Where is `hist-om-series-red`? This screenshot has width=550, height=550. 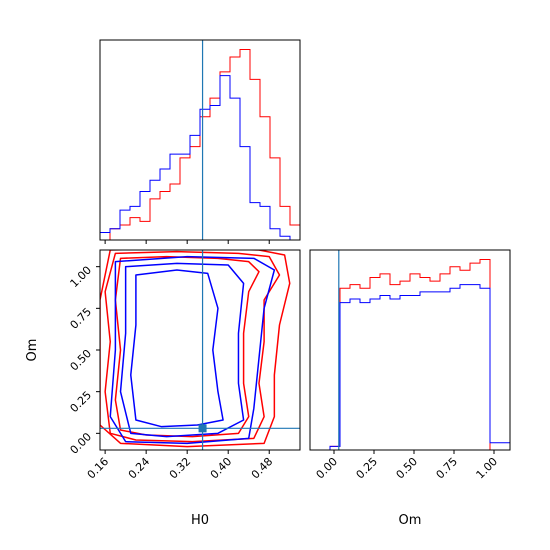
hist-om-series-red is located at coordinates (410, 355).